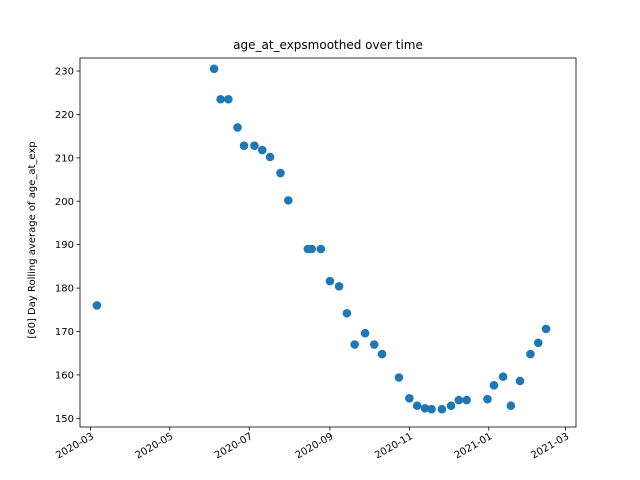 The width and height of the screenshot is (640, 480). Describe the element at coordinates (32, 239) in the screenshot. I see `y-axis-title: [60] Day Rolling average of age_at_exp` at that location.